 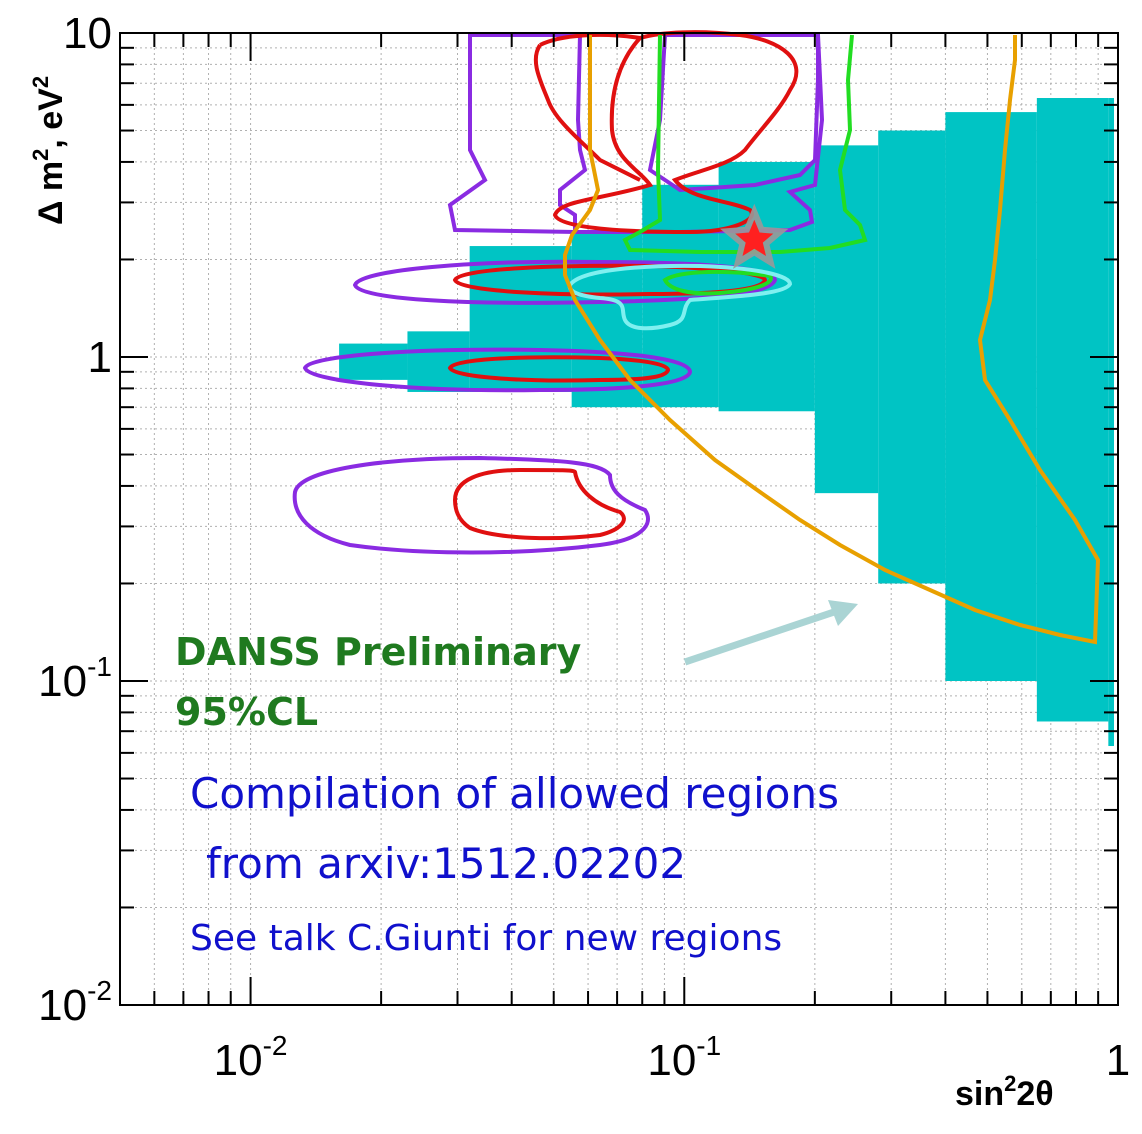 I want to click on red-contour-low, so click(x=539, y=504).